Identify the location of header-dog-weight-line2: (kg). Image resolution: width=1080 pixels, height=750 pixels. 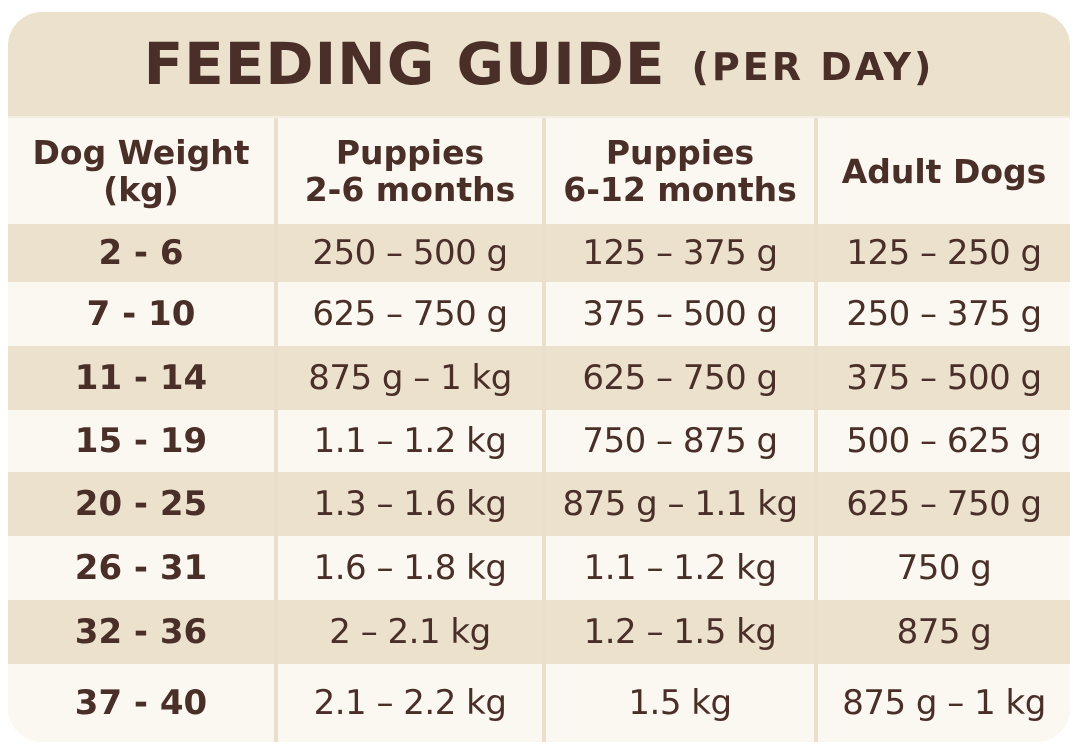
(141, 189).